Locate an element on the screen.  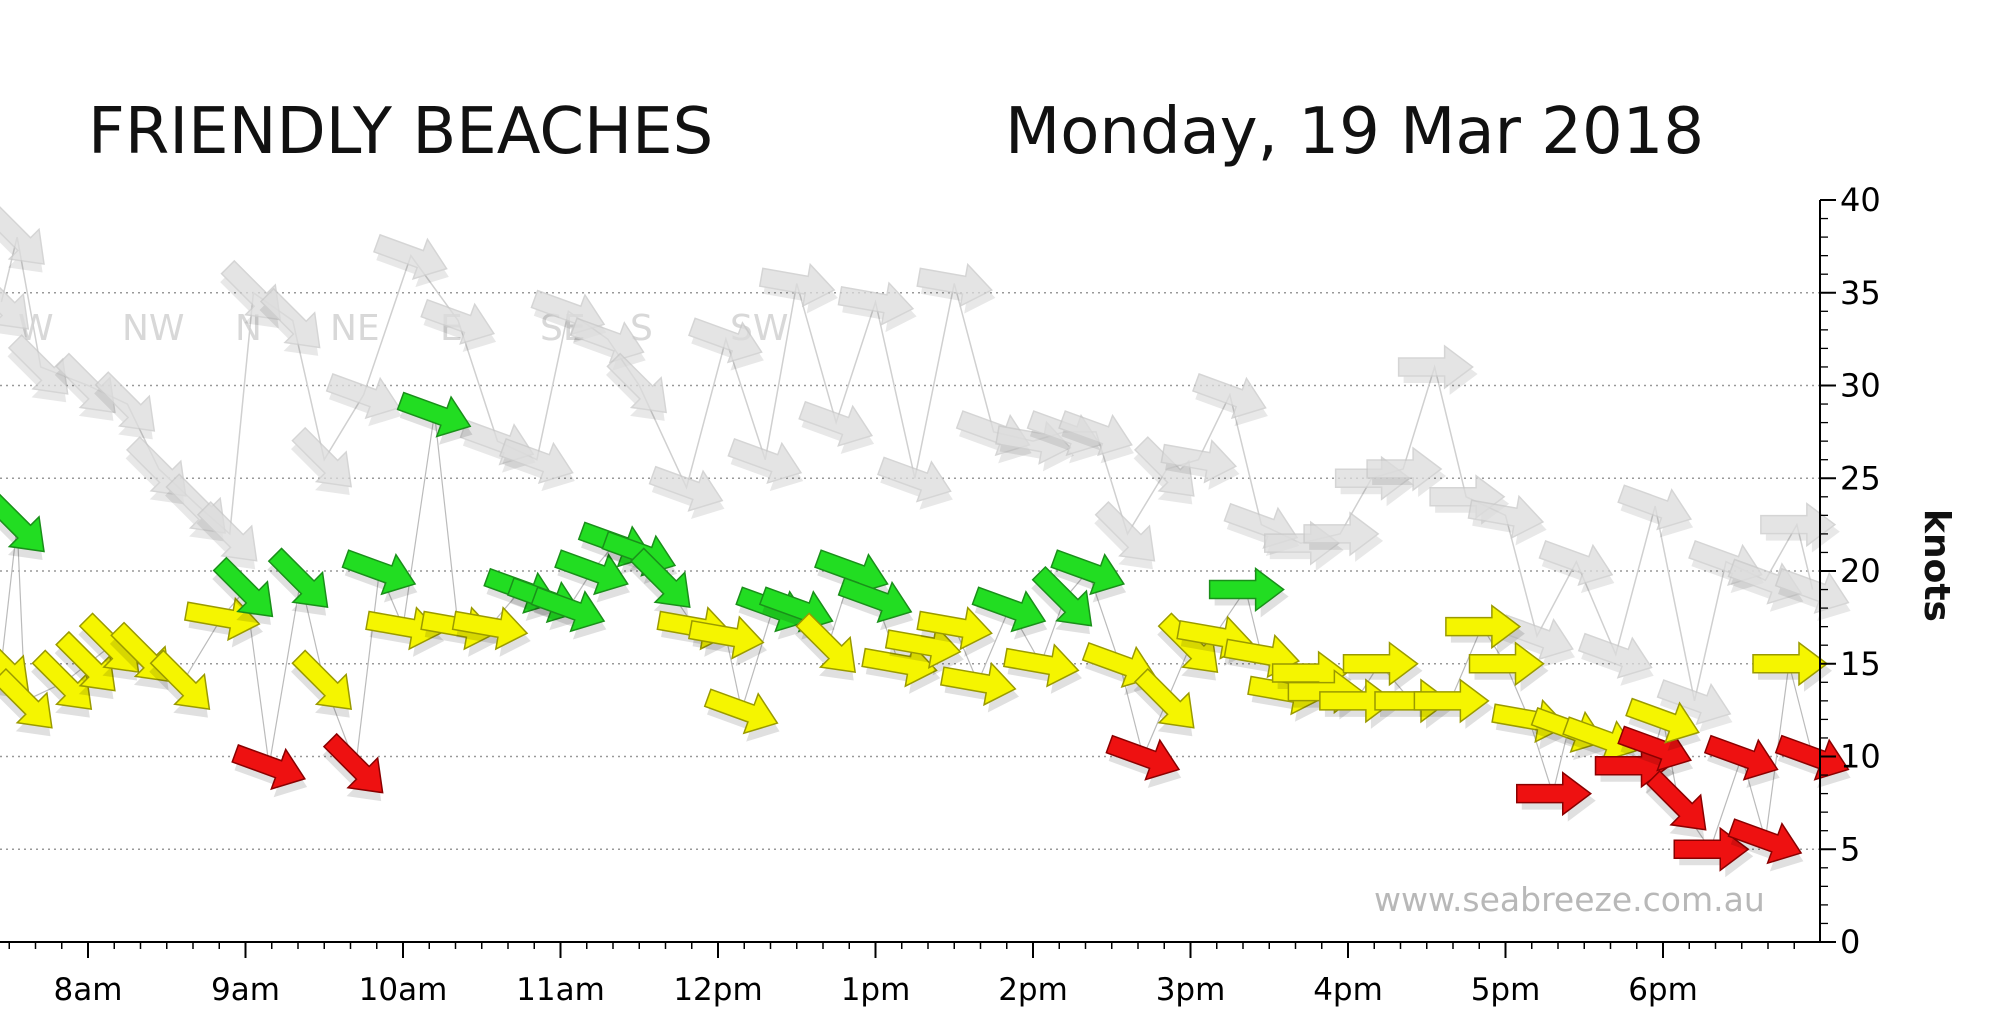
x-tick-label: 6pm is located at coordinates (1663, 990).